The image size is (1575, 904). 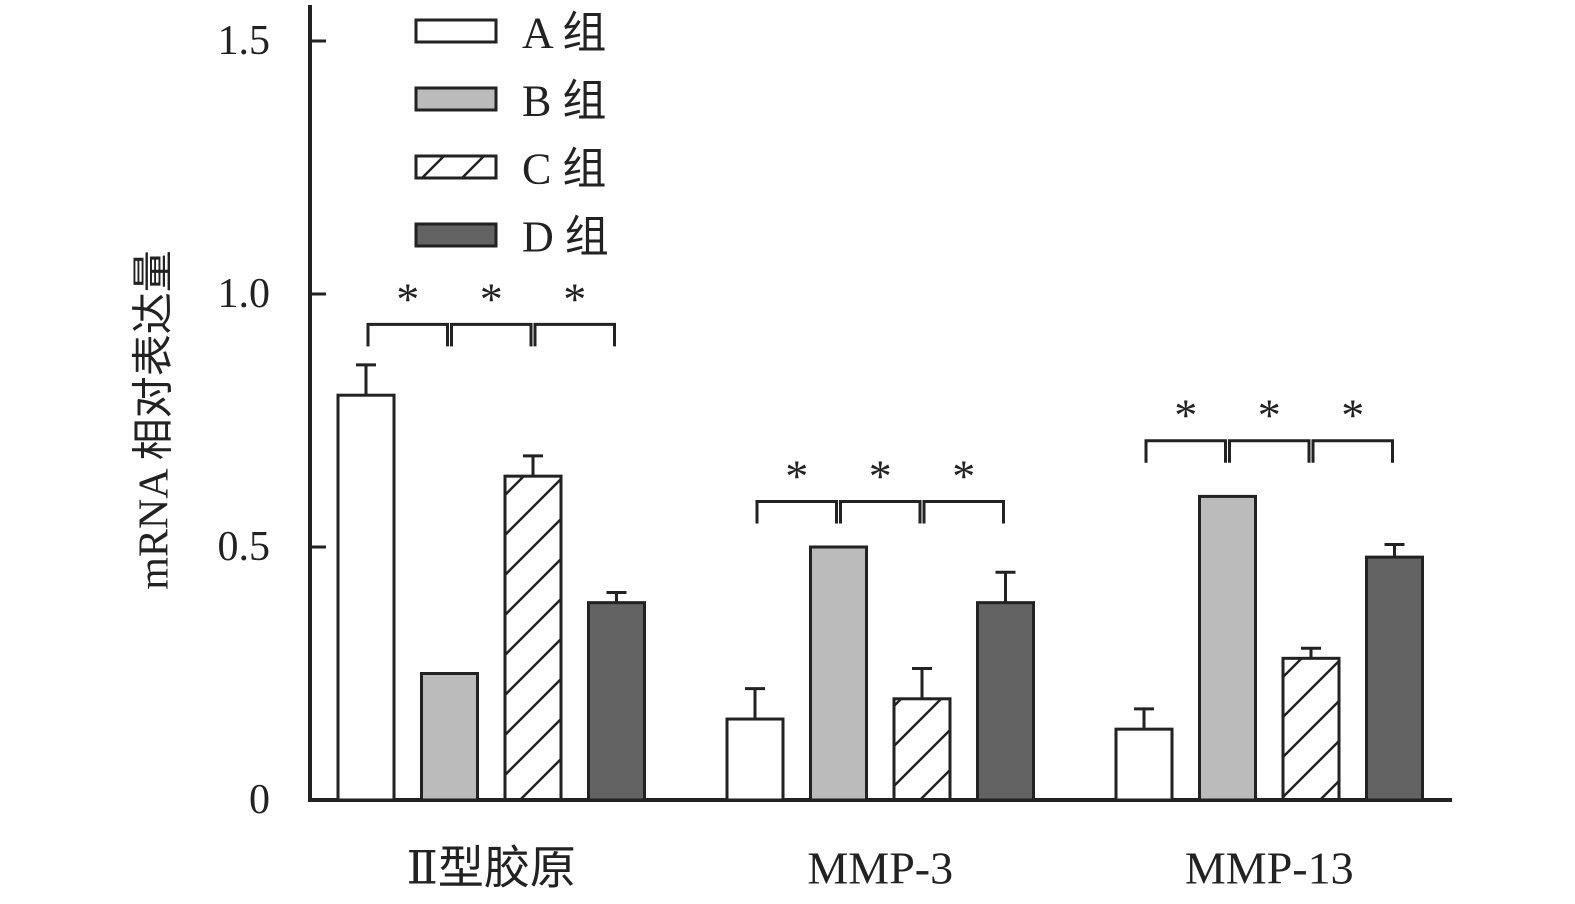 I want to click on legend: A 组 B 组 C 组 D 组, so click(x=511, y=135).